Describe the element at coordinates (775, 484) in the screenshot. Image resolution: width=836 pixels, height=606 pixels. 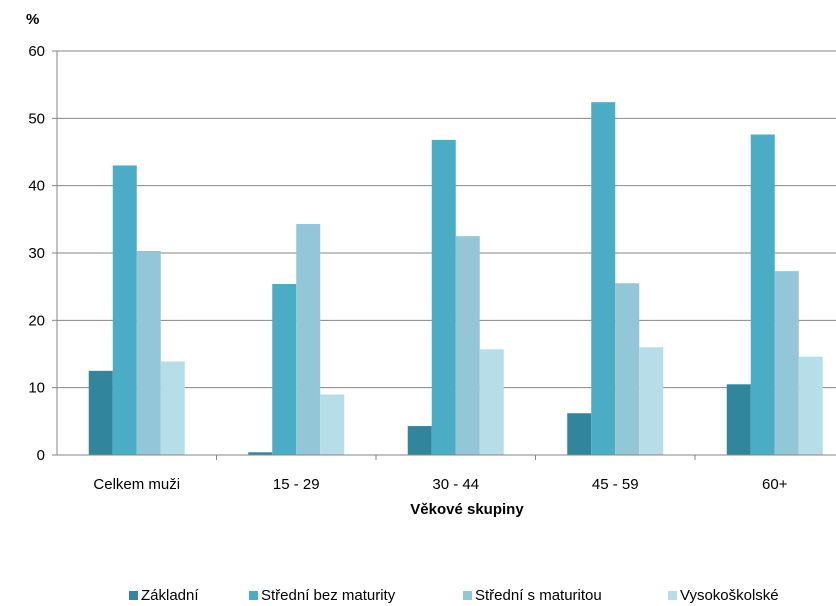
I see `x-tick-label: 60+` at that location.